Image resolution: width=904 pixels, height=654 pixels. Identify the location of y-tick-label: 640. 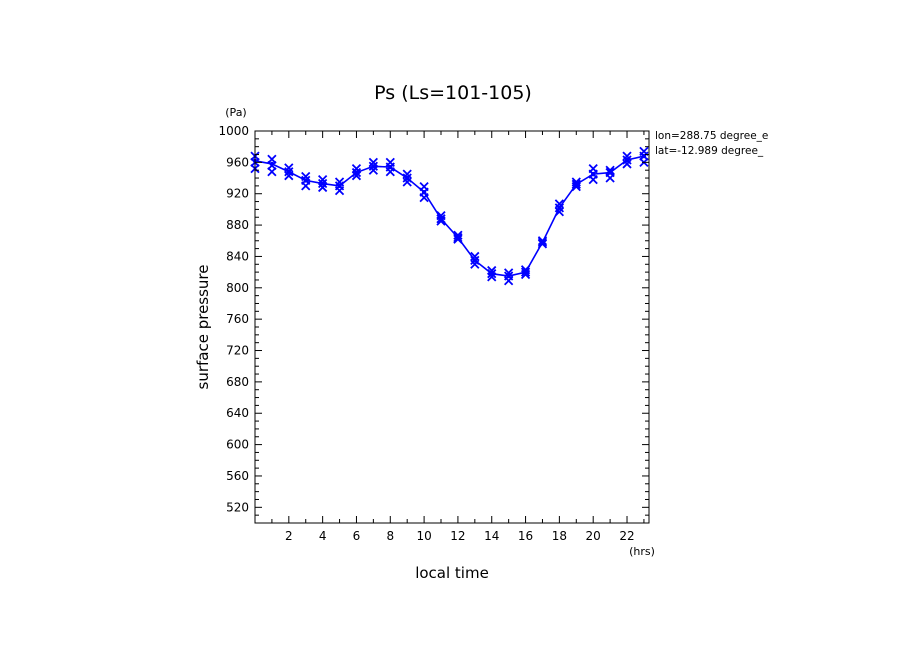
(237, 413).